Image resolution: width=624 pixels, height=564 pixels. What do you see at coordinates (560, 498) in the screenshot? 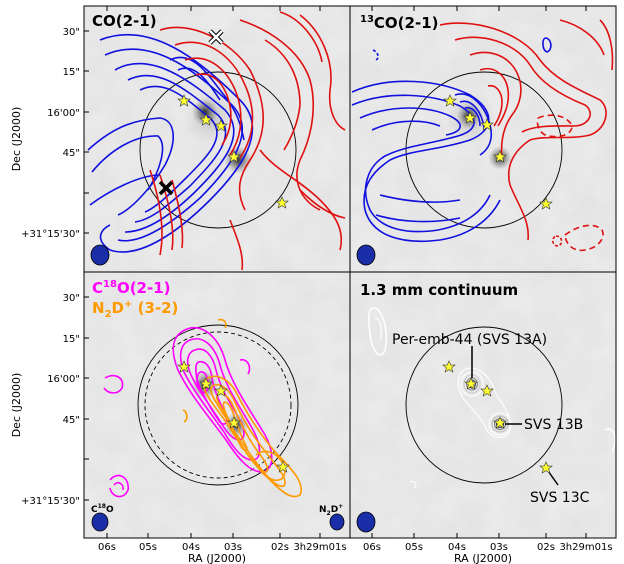
I see `label-svs13c: SVS 13C` at bounding box center [560, 498].